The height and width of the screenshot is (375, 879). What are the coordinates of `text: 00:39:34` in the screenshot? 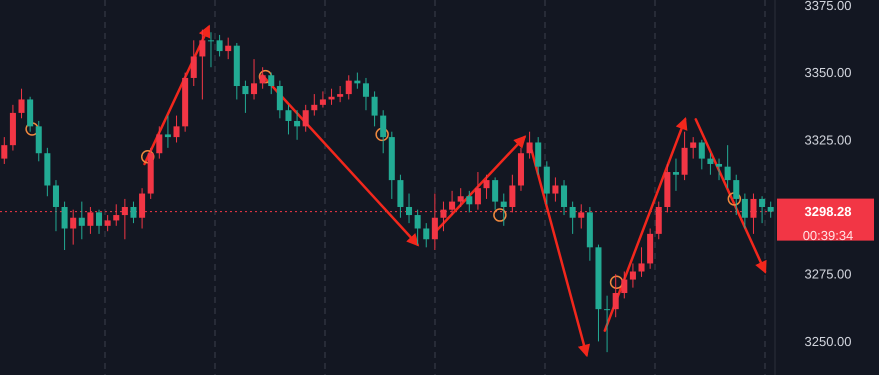 It's located at (828, 236).